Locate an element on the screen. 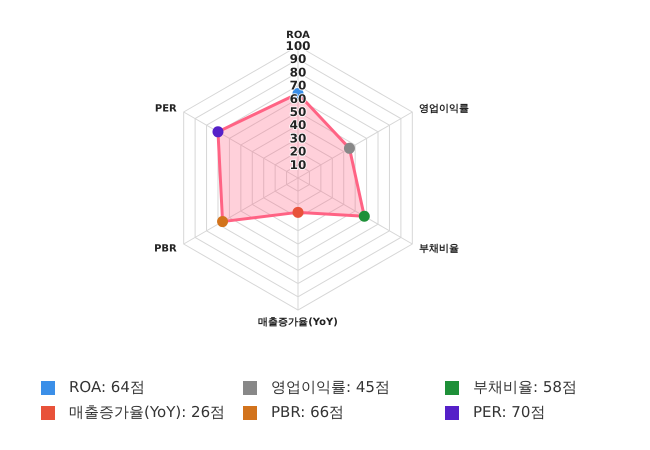  spoke-label: 부채비율 is located at coordinates (439, 249).